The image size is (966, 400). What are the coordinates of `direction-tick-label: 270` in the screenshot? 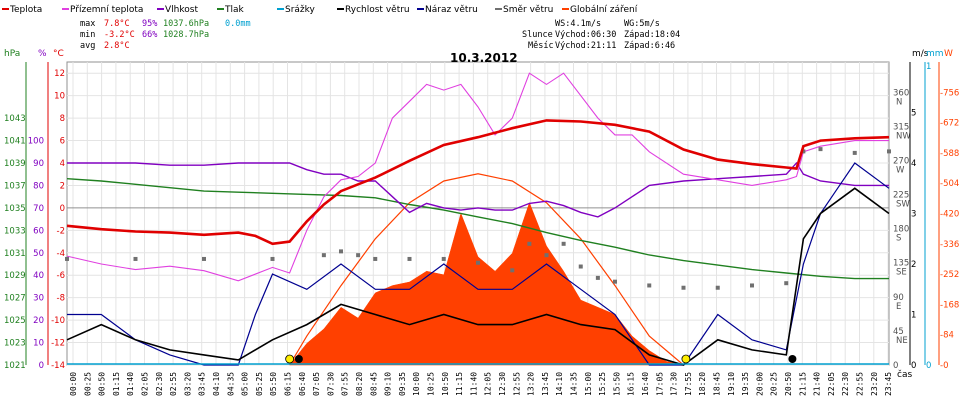 It's located at (901, 161).